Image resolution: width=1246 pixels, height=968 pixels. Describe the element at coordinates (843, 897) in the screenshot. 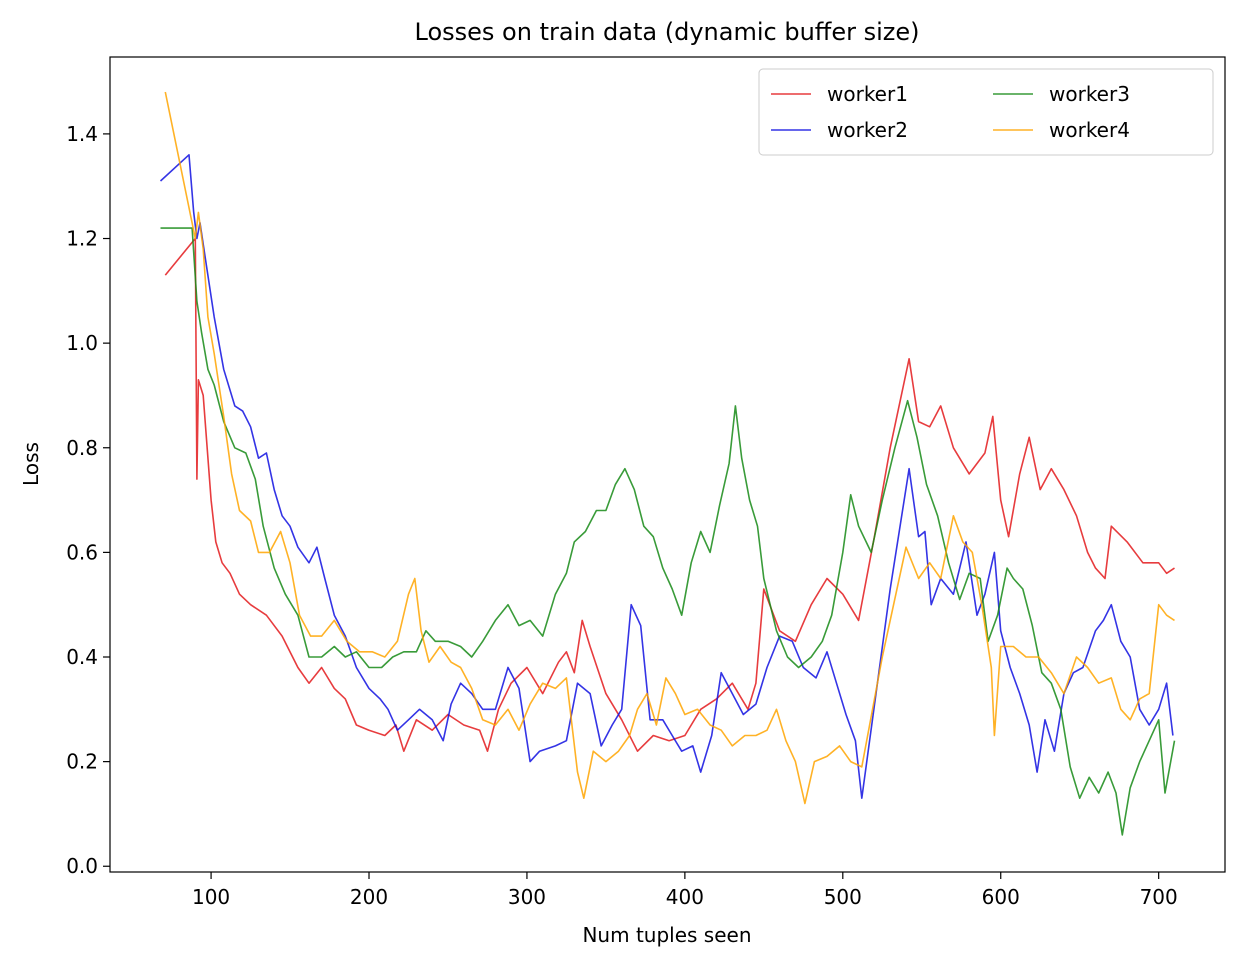

I see `x-tick-label: 500` at that location.